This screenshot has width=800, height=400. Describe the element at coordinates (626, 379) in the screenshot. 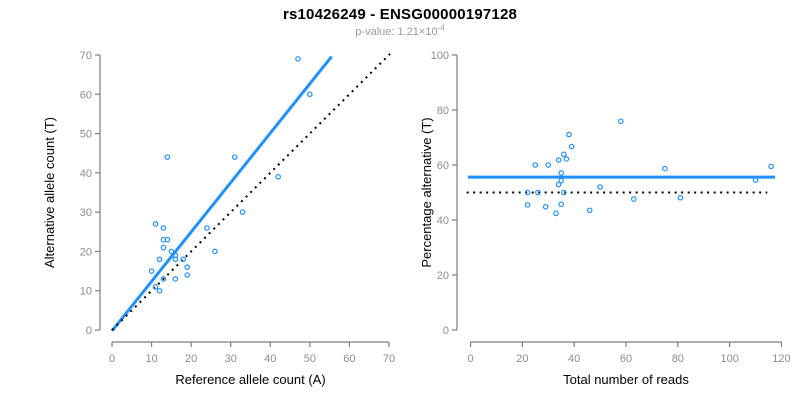

I see `x-axis-title: Total number of reads` at that location.